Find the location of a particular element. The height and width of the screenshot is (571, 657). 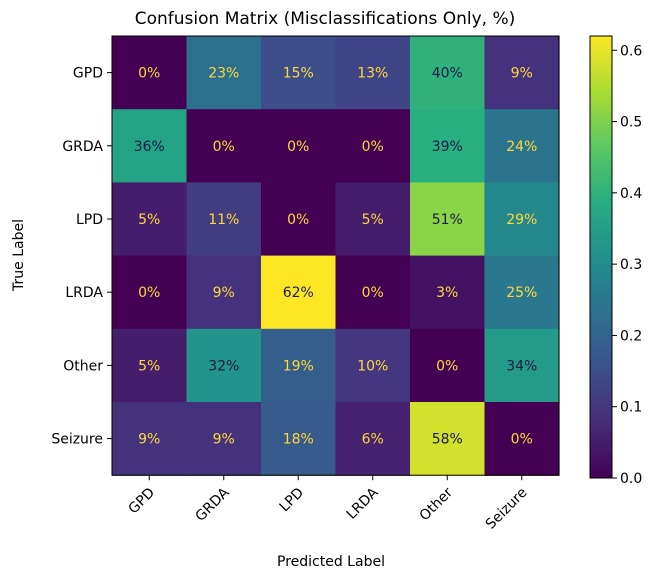

cell-label: 15% is located at coordinates (298, 74).